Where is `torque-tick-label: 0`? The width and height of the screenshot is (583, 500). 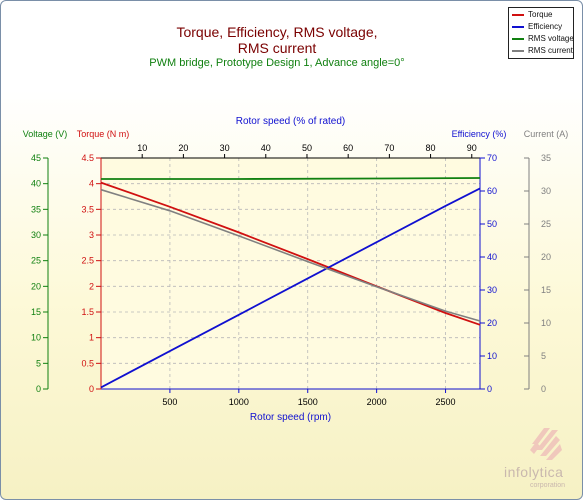
torque-tick-label: 0 is located at coordinates (91, 389).